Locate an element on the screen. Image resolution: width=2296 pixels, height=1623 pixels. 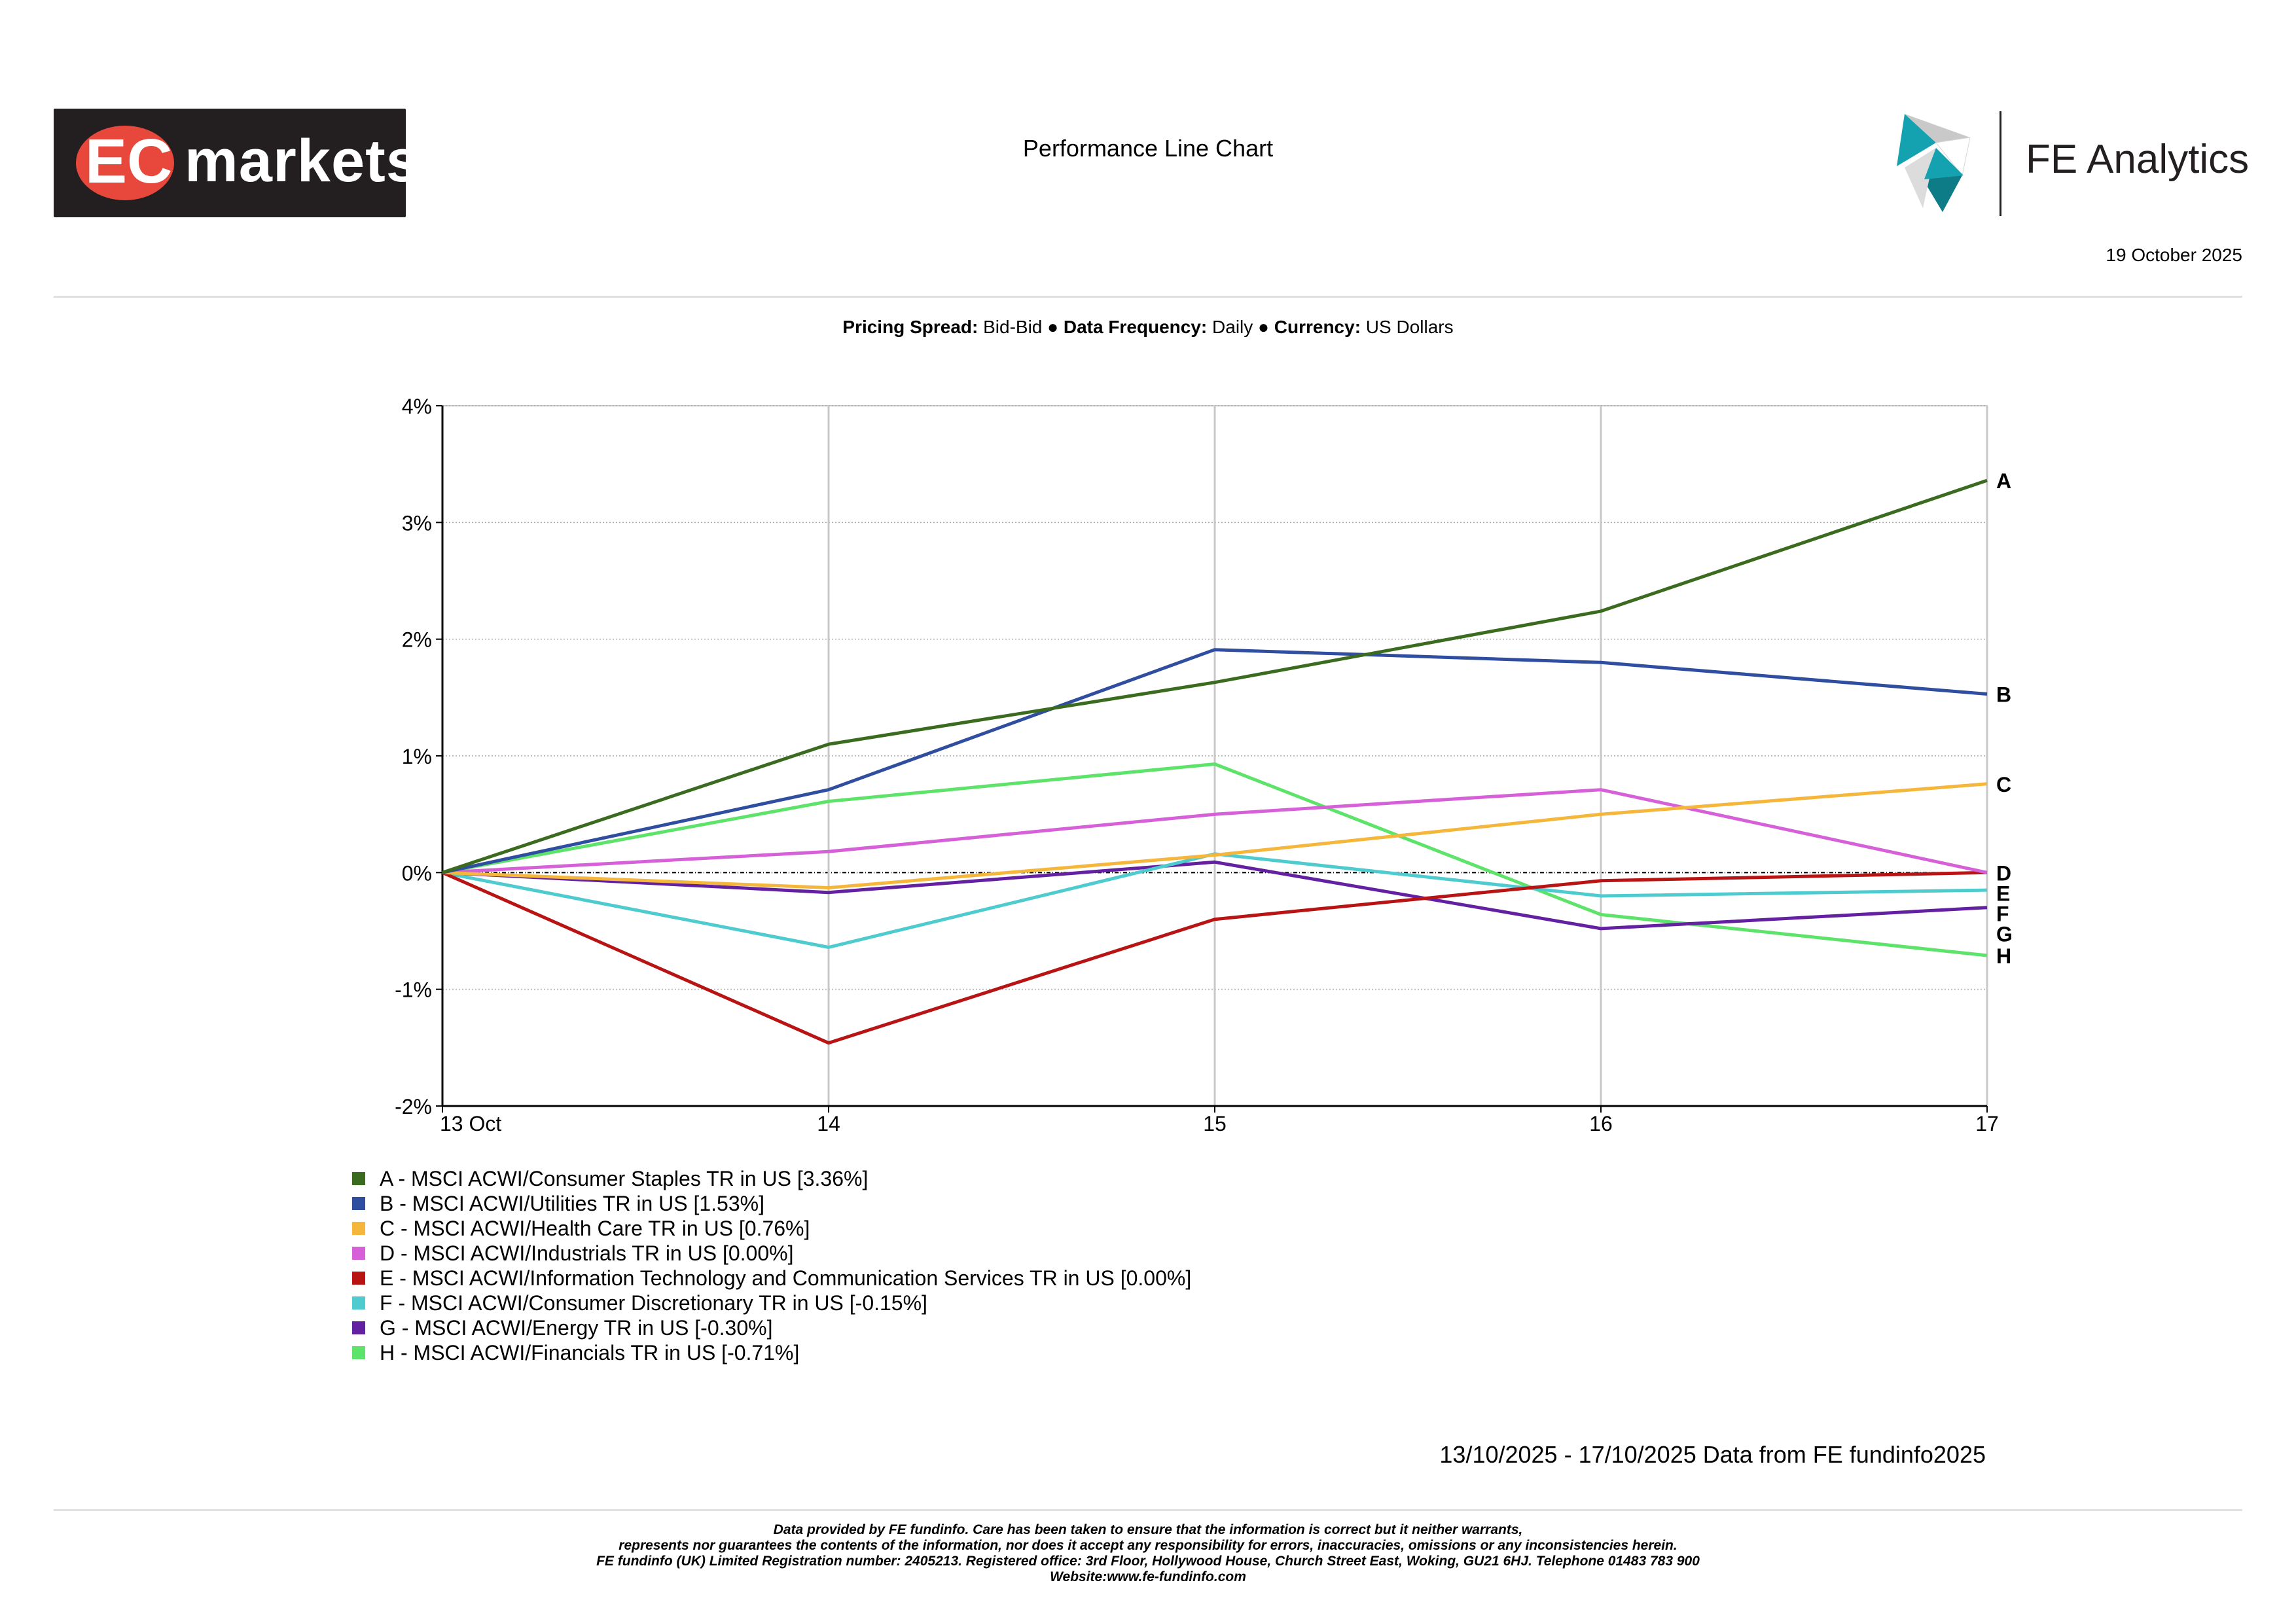
header-divider is located at coordinates (1148, 297).